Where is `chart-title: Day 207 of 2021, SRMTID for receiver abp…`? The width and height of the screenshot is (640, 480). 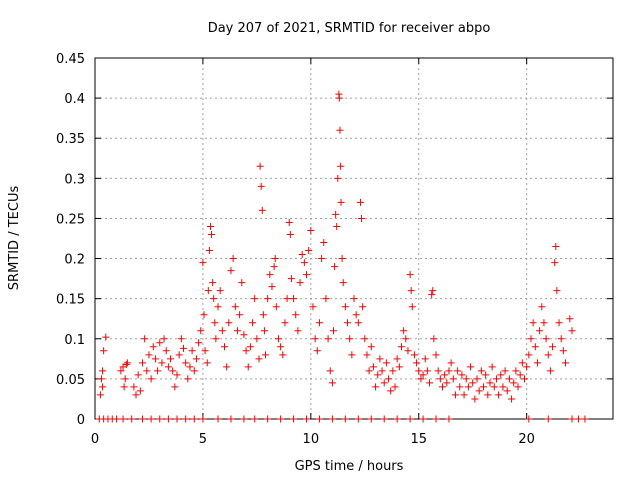
chart-title: Day 207 of 2021, SRMTID for receiver abp… is located at coordinates (349, 28).